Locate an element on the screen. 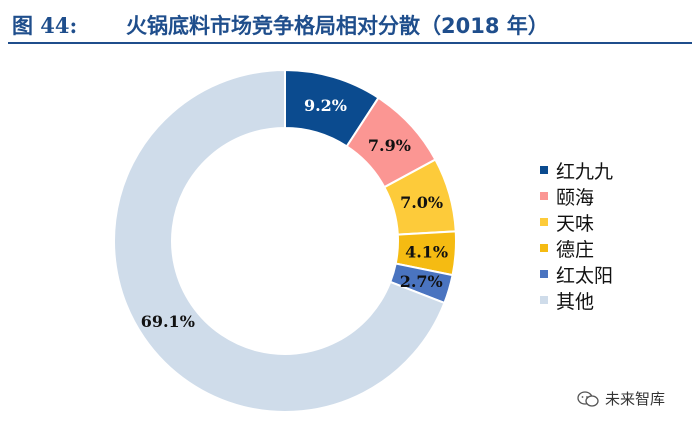 The image size is (700, 426). slice-label-3: 4.1% is located at coordinates (426, 251).